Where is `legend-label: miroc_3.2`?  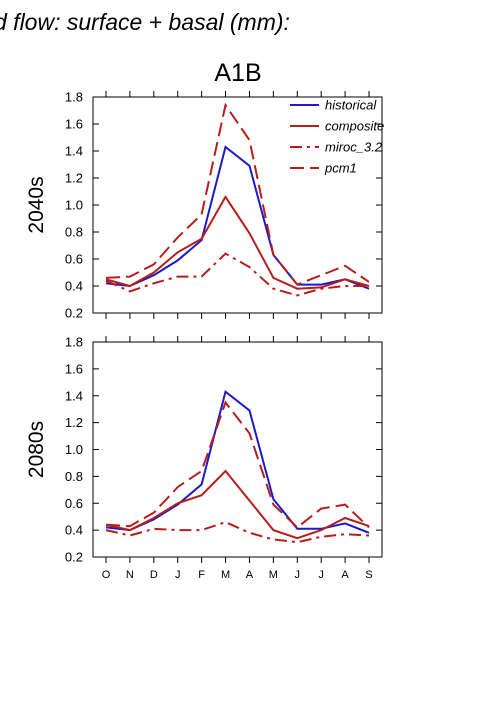 legend-label: miroc_3.2 is located at coordinates (354, 147).